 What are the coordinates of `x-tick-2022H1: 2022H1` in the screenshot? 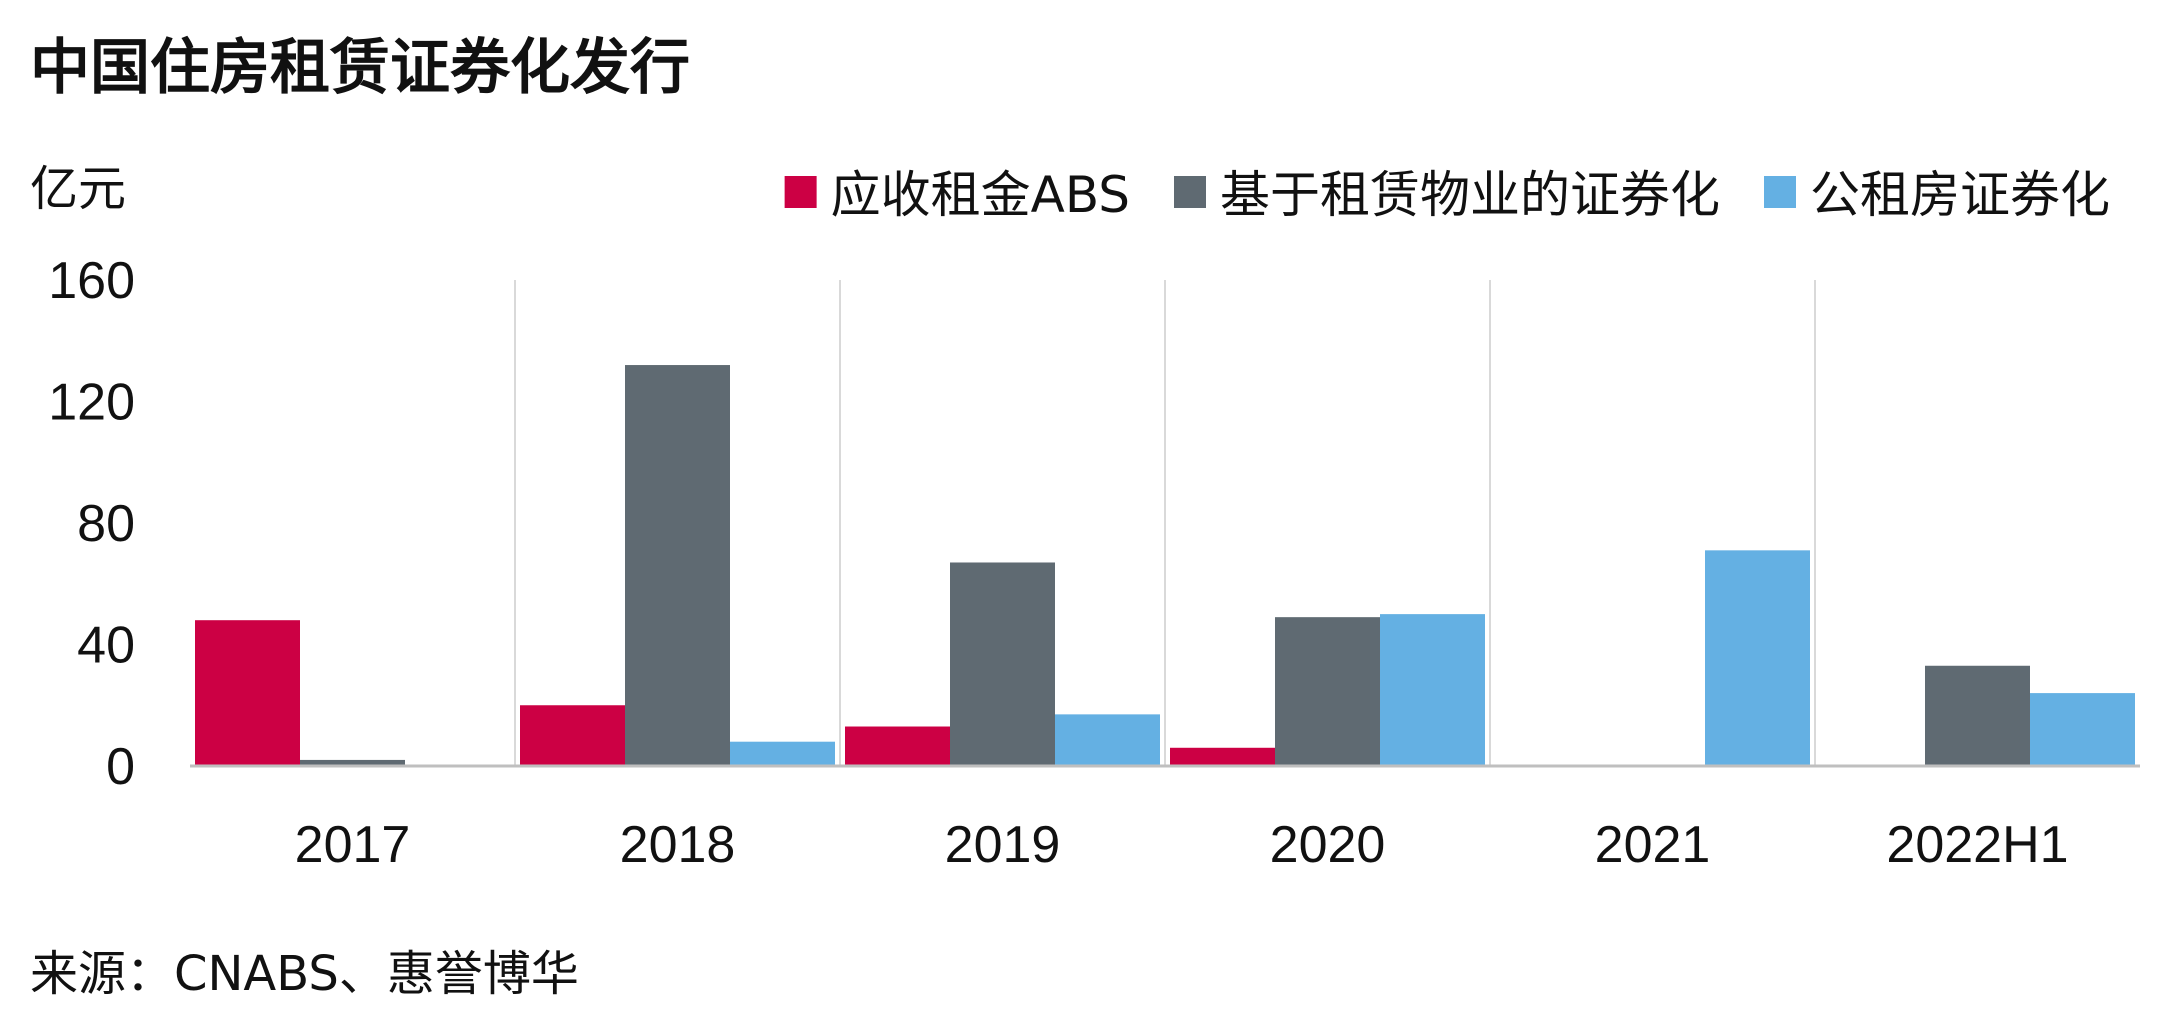 It's located at (1977, 845).